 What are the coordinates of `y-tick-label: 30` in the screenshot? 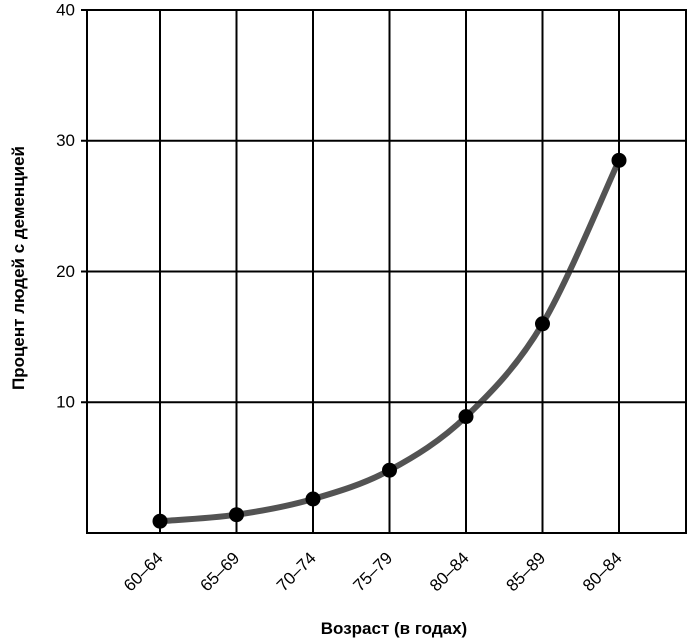 It's located at (65, 140).